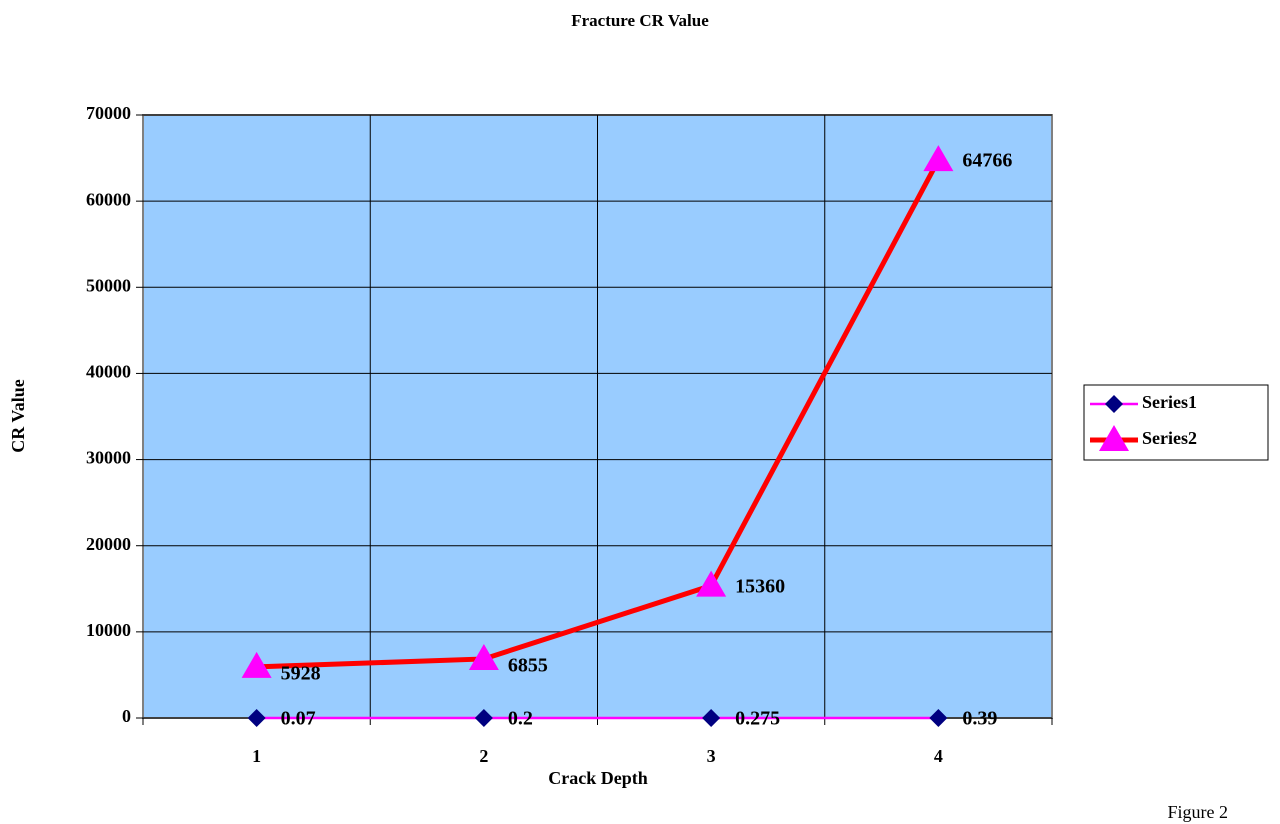 This screenshot has width=1280, height=824. I want to click on x-axis-label: Crack Depth, so click(598, 778).